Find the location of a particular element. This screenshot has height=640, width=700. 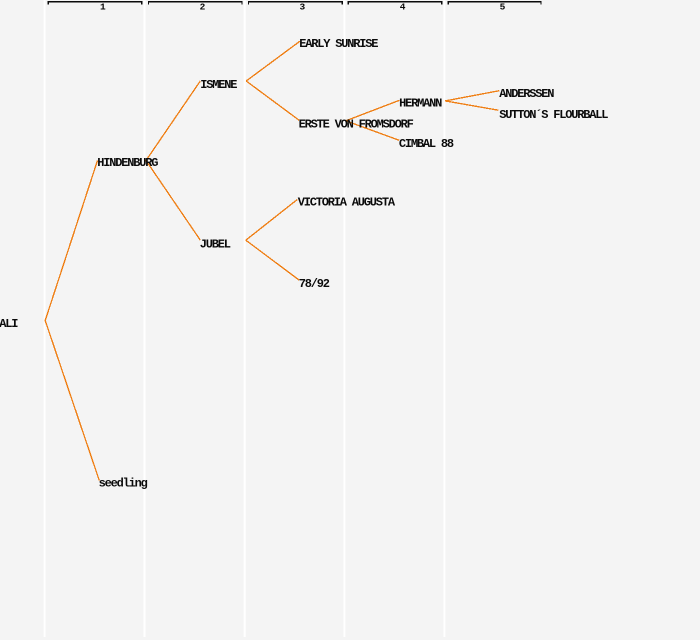

svg-text: CIMBAL 88 is located at coordinates (426, 144).